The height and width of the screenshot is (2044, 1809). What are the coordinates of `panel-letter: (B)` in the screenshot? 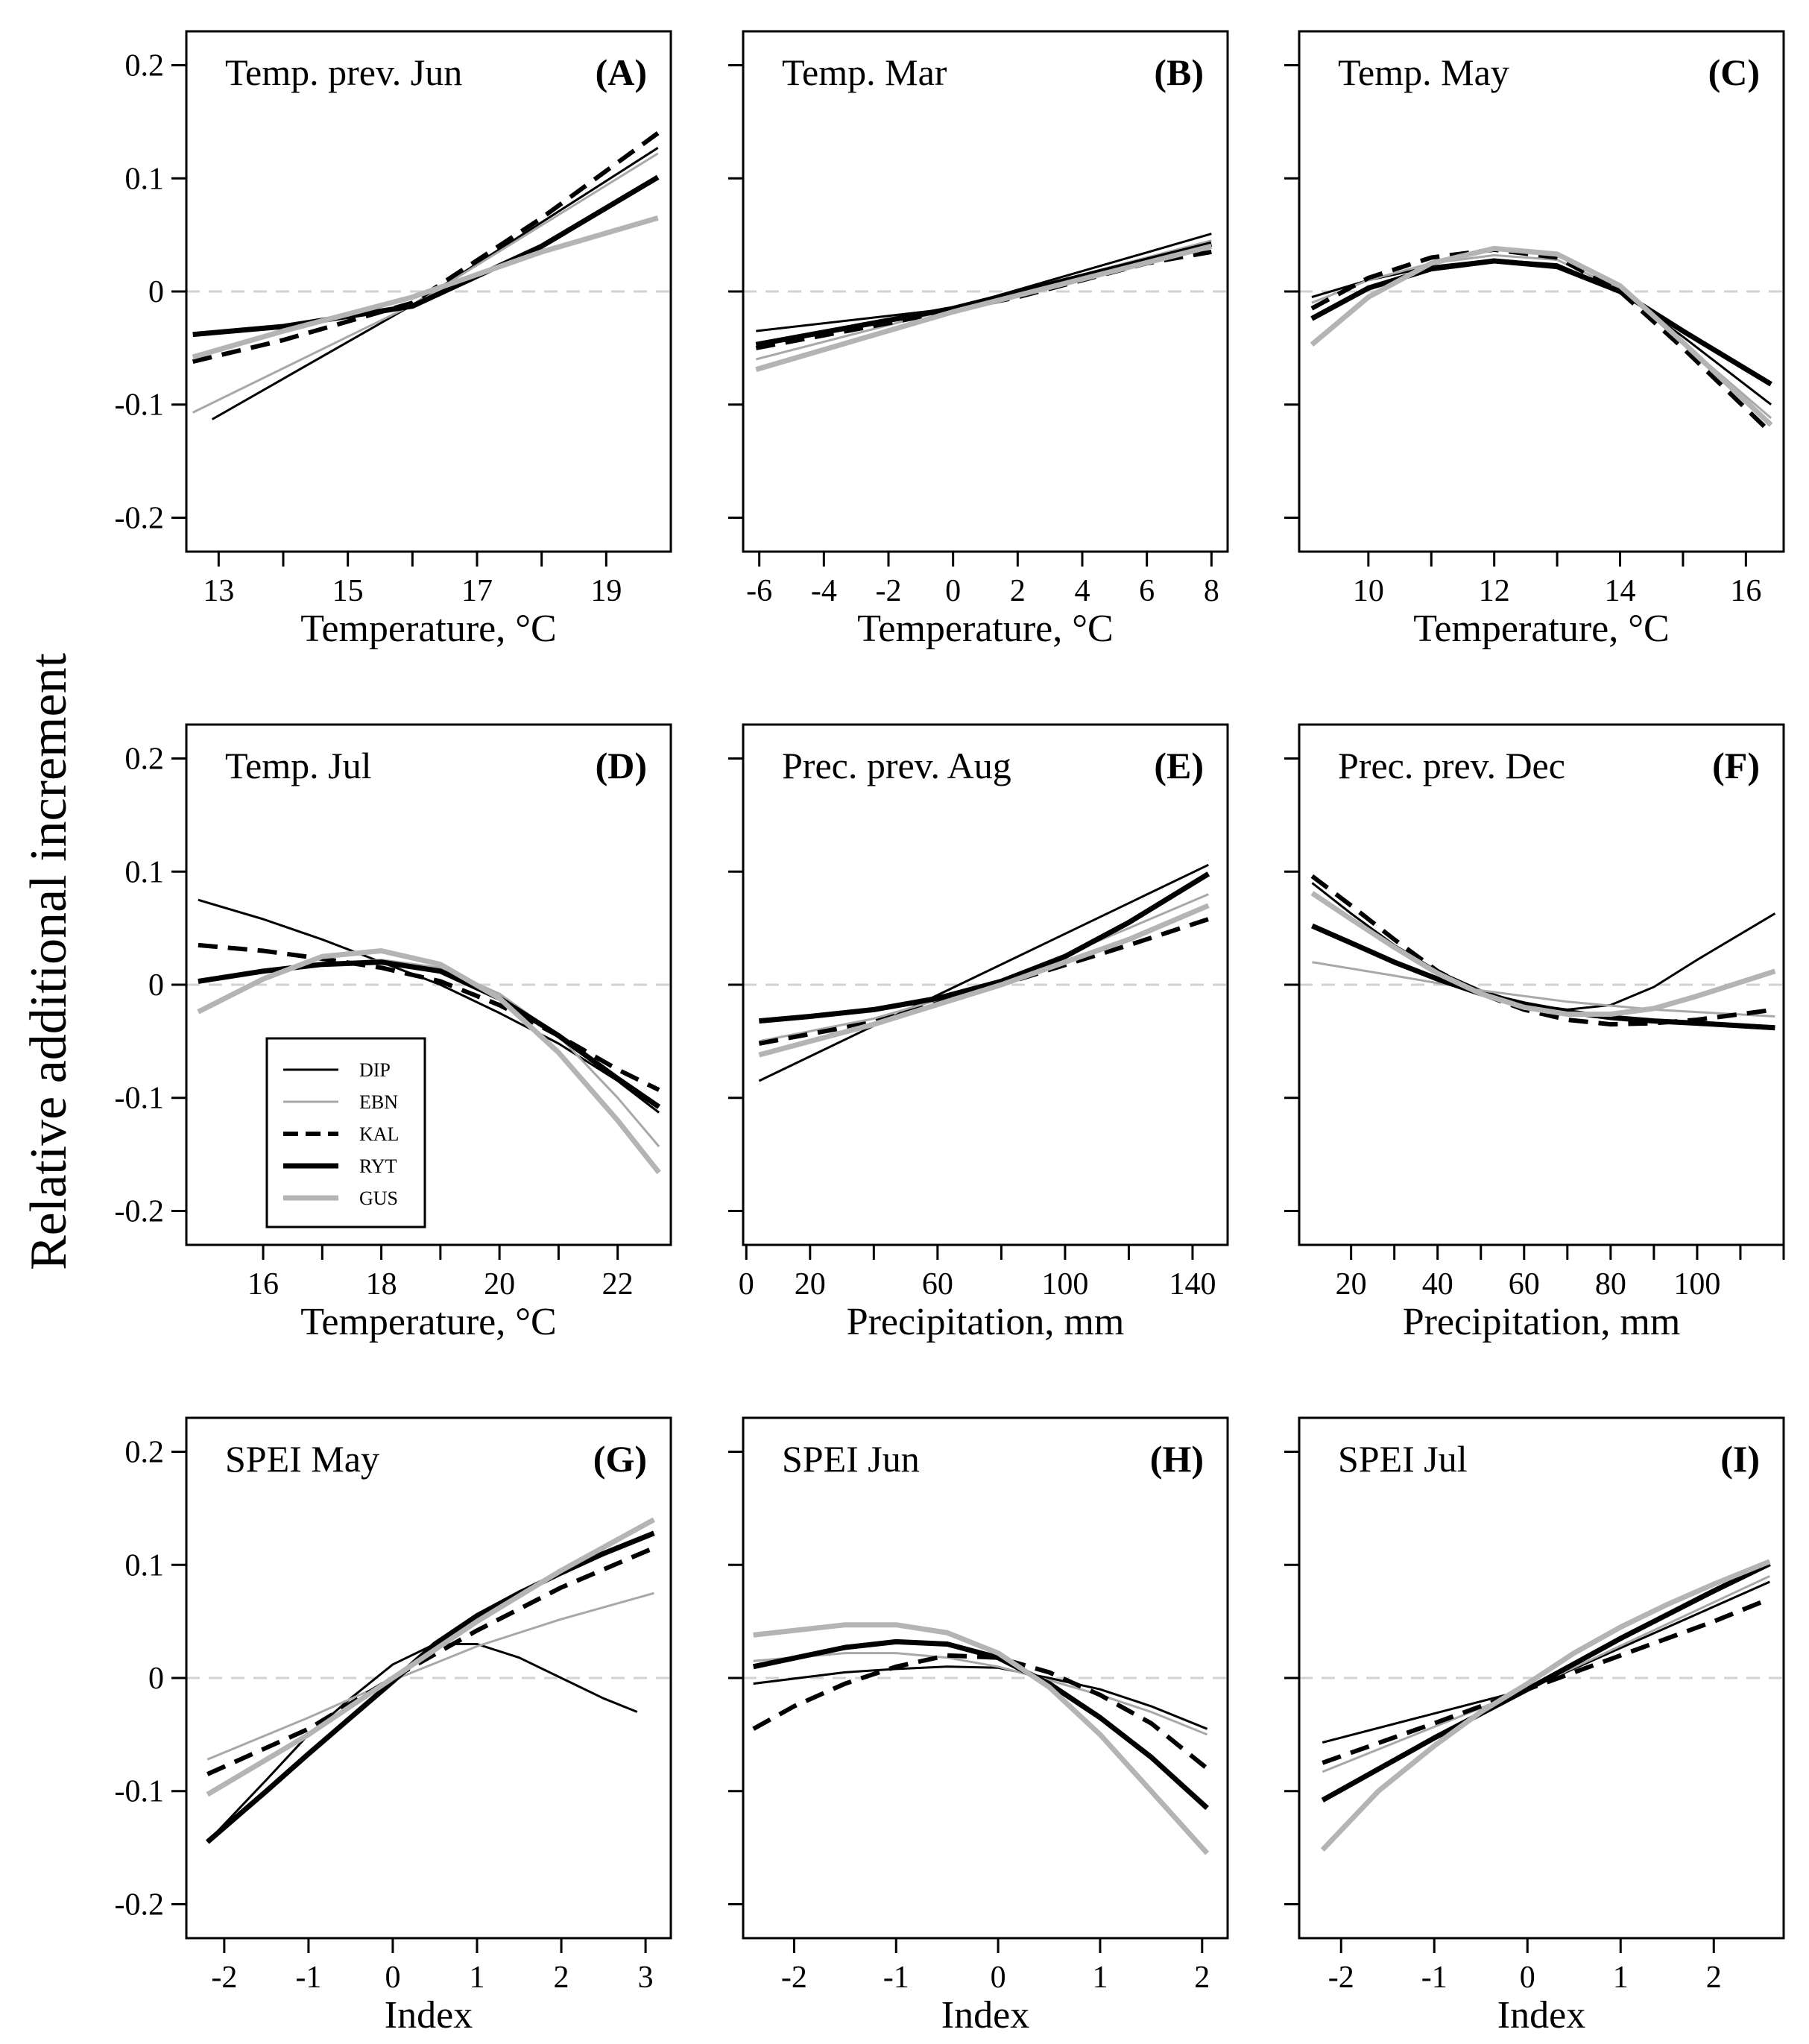 It's located at (1179, 72).